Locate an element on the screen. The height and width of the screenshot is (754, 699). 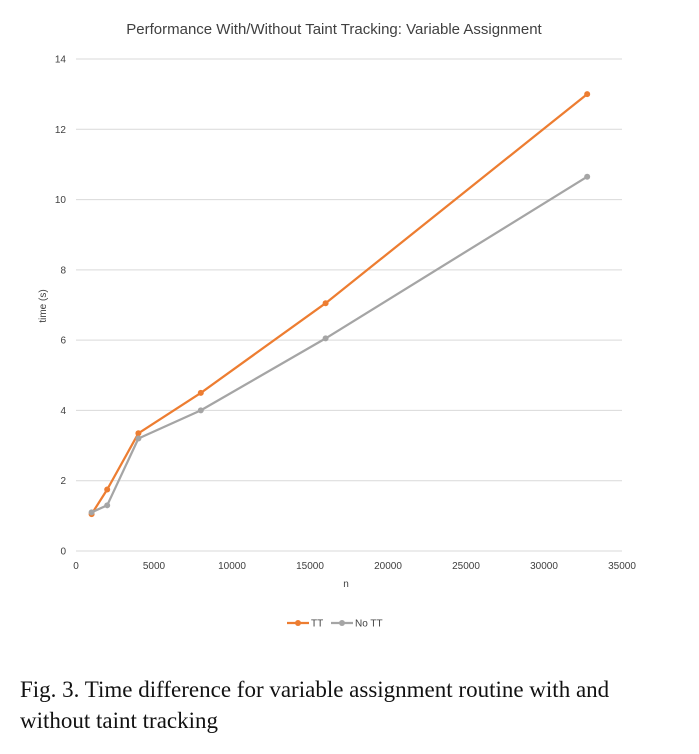
y-tick-label: 2 is located at coordinates (63, 481).